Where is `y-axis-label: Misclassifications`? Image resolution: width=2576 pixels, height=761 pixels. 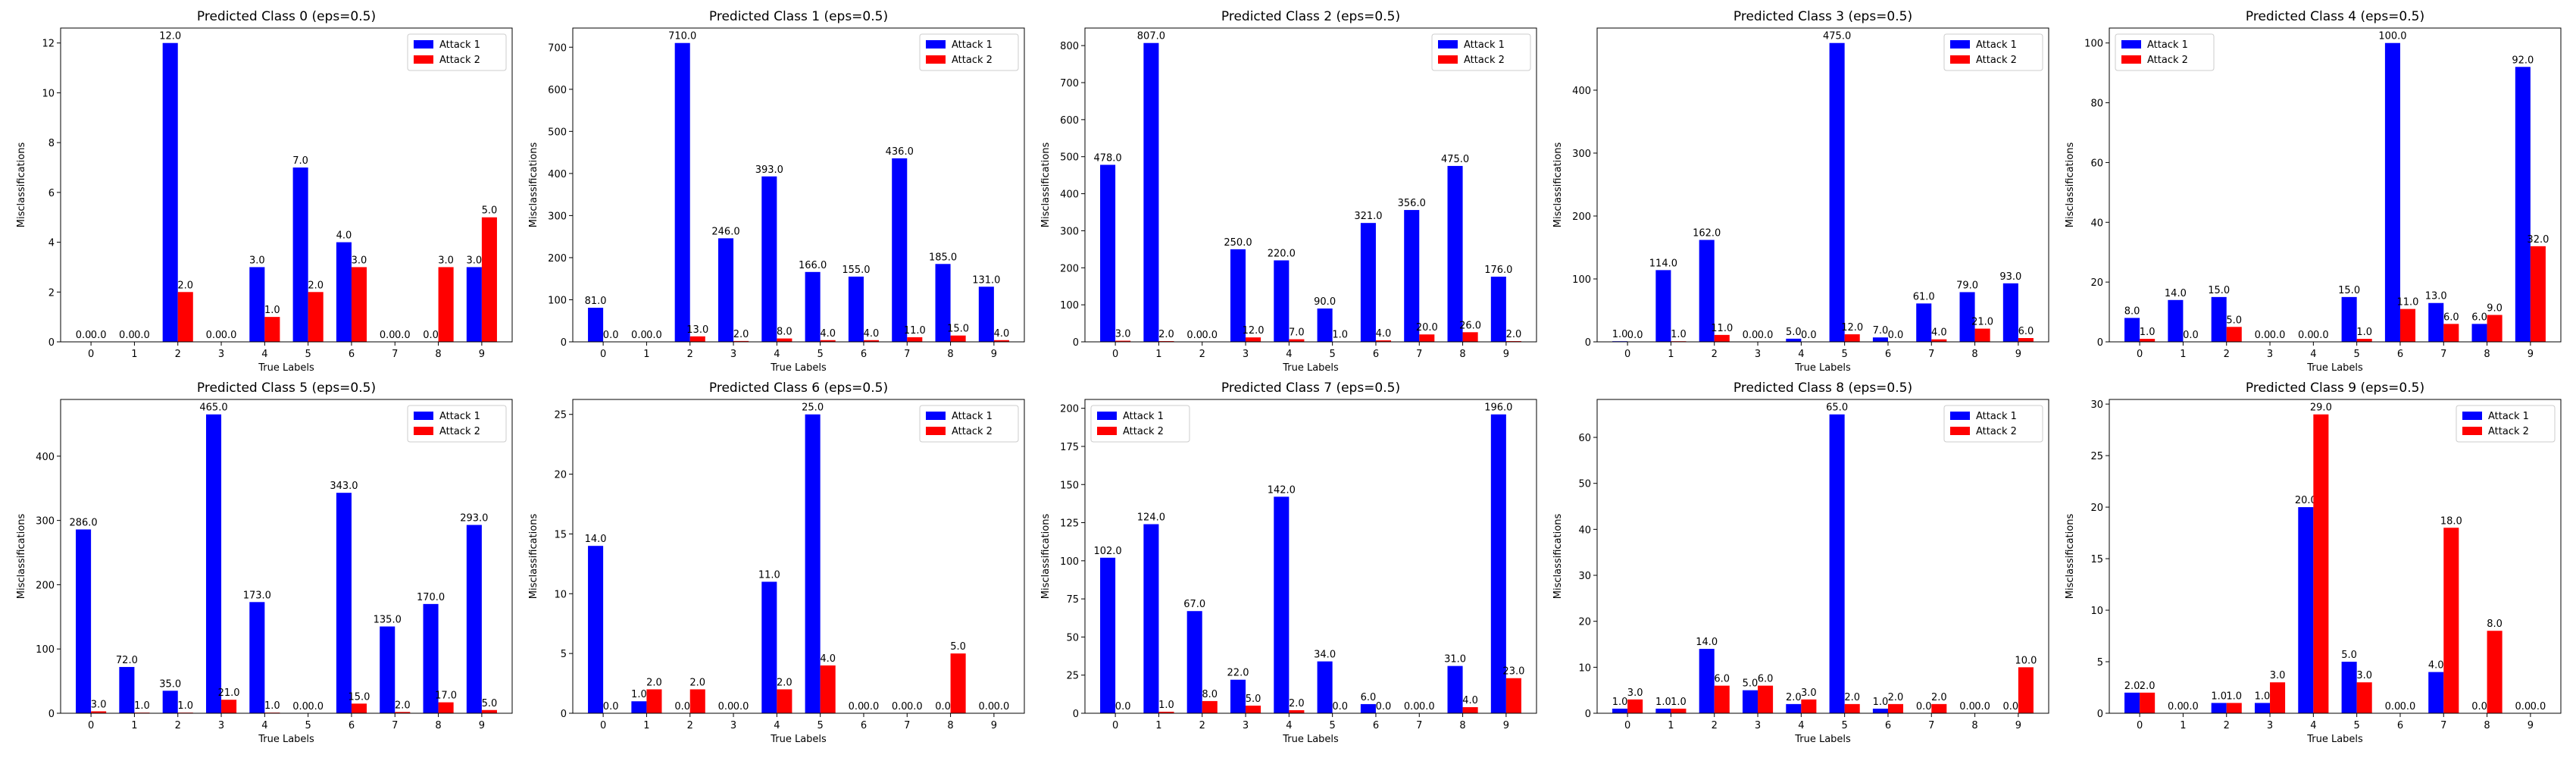 y-axis-label: Misclassifications is located at coordinates (1558, 185).